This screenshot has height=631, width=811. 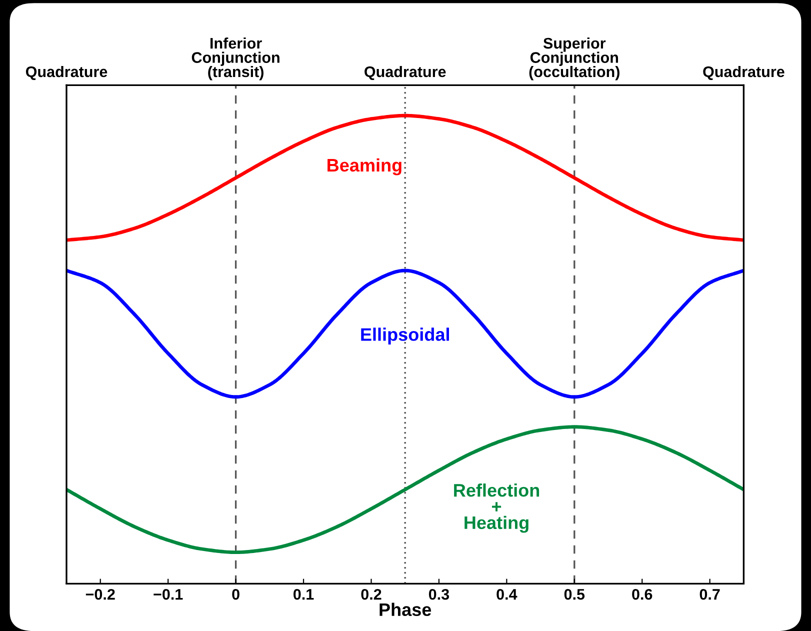 What do you see at coordinates (710, 594) in the screenshot?
I see `x-tick-label: 0.7` at bounding box center [710, 594].